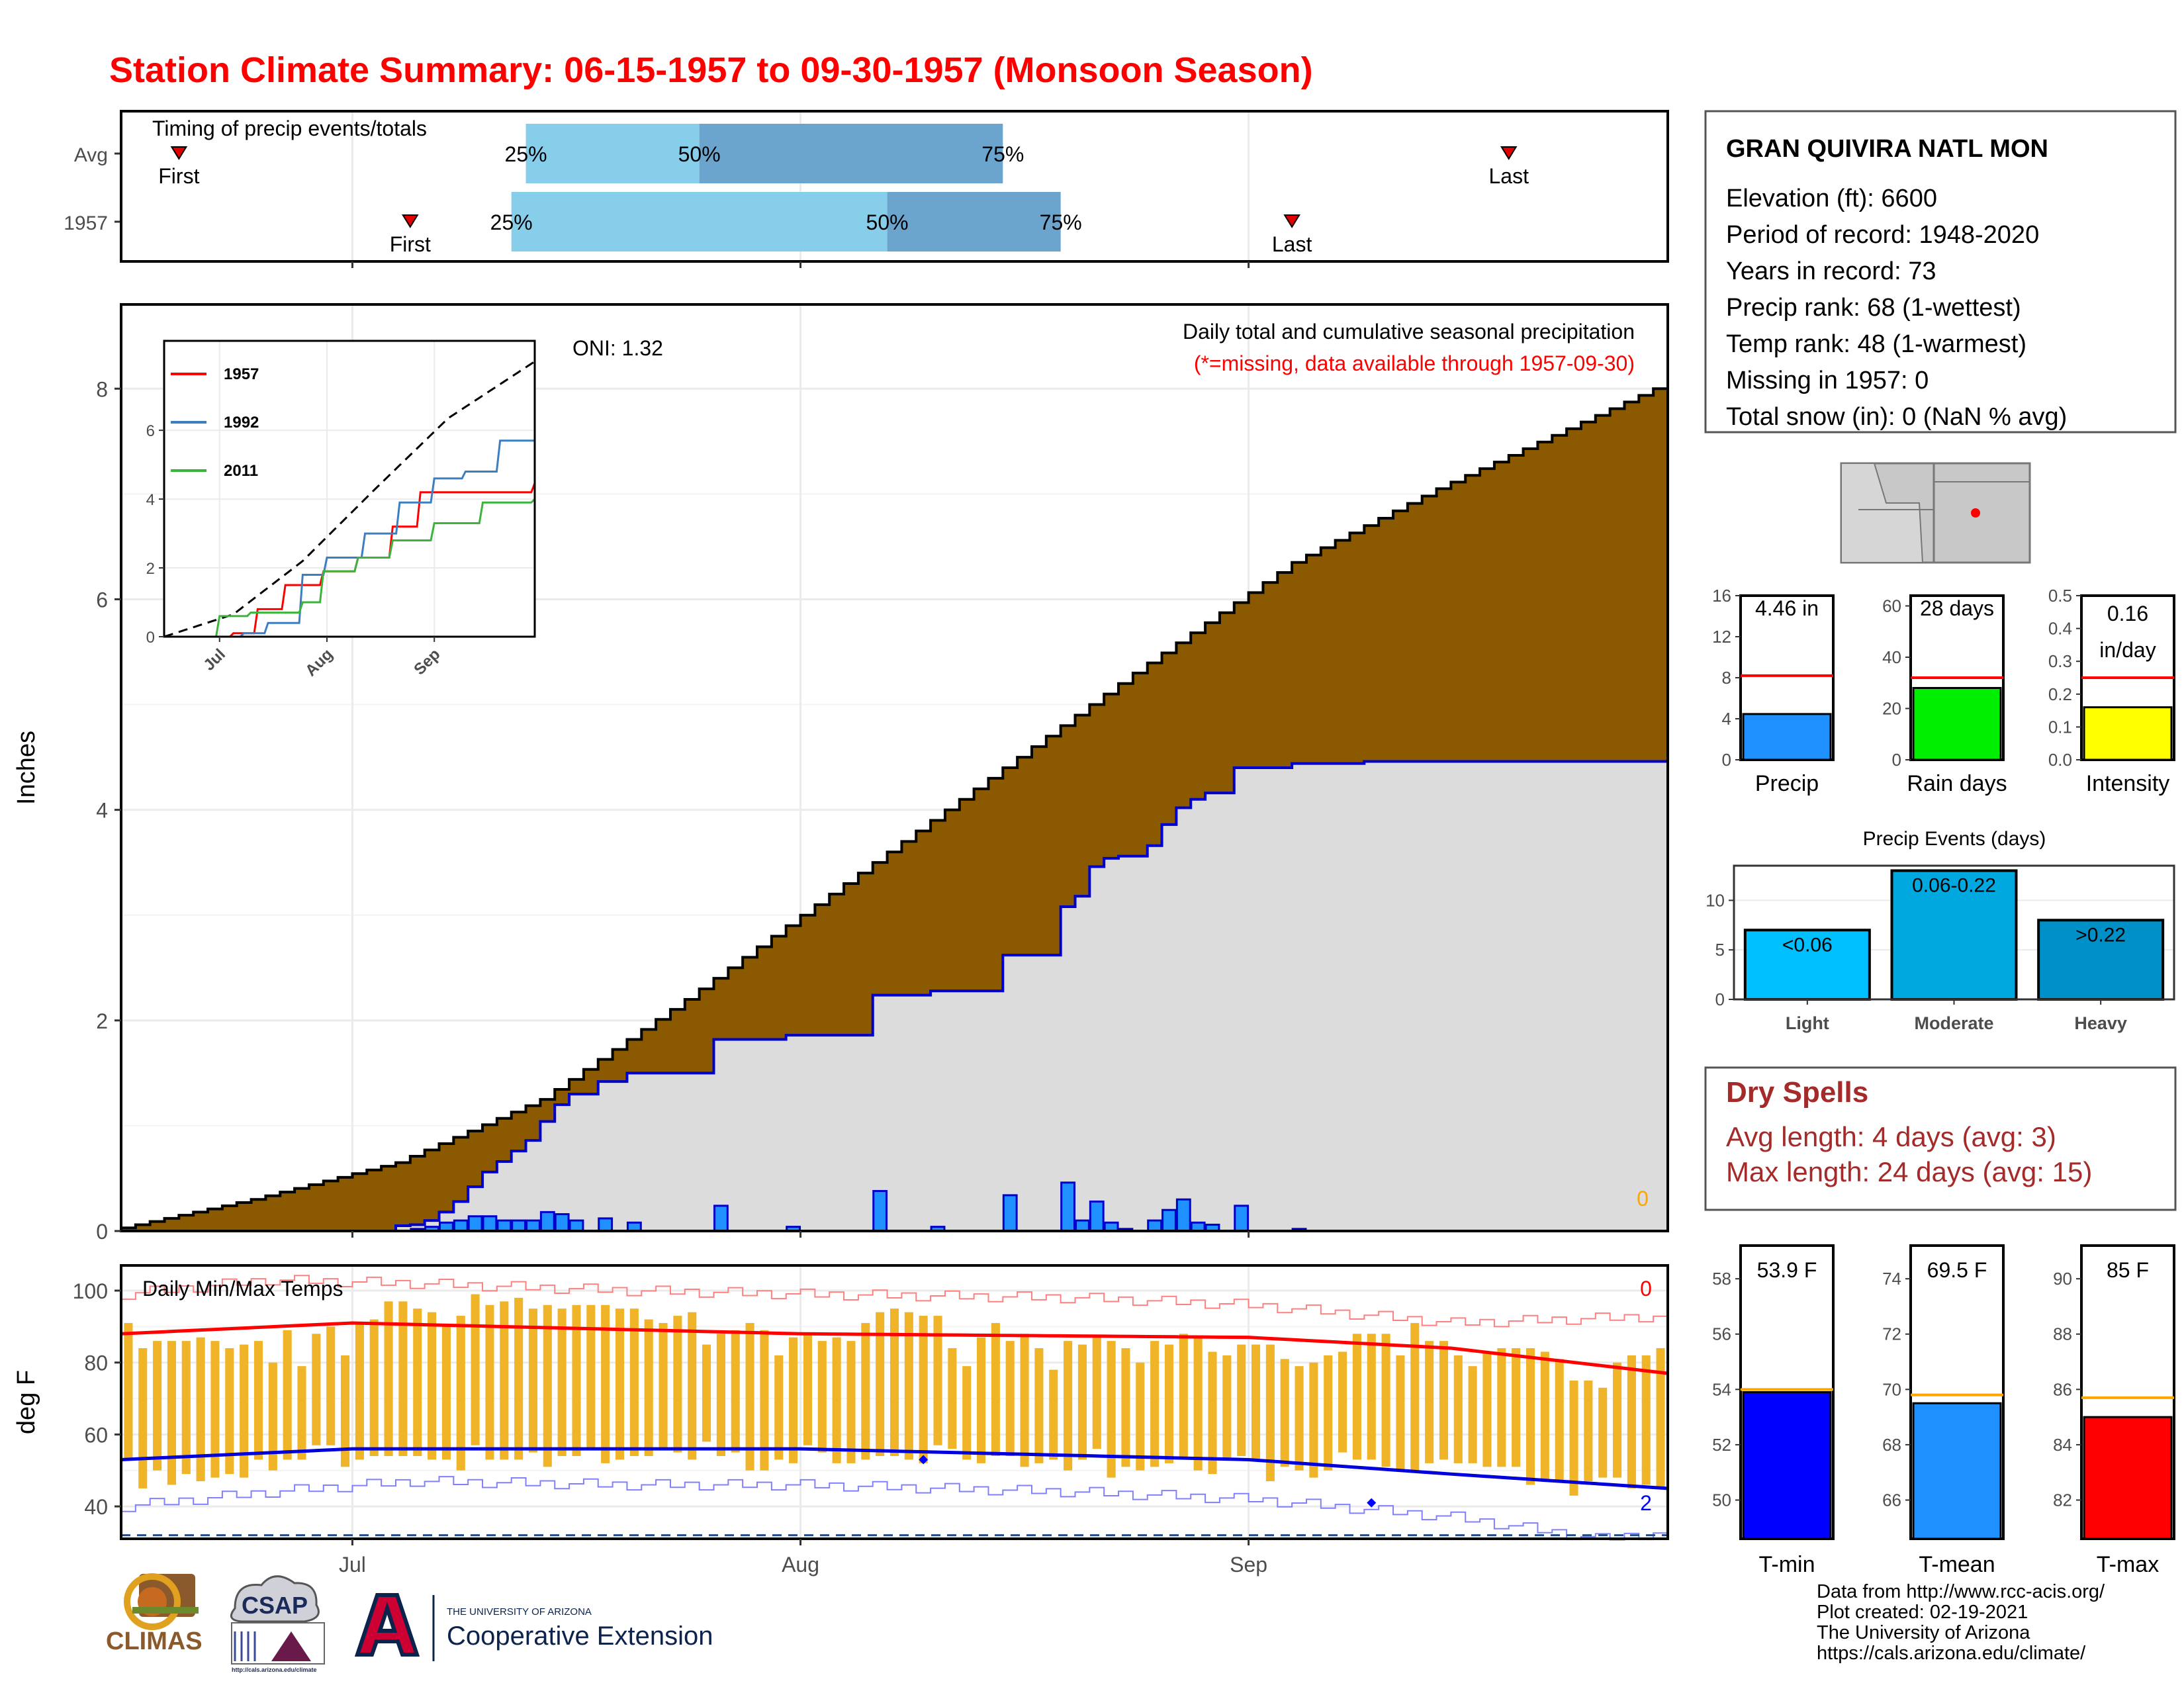 Image resolution: width=2184 pixels, height=1691 pixels. What do you see at coordinates (1976, 513) in the screenshot?
I see `station-location-dot` at bounding box center [1976, 513].